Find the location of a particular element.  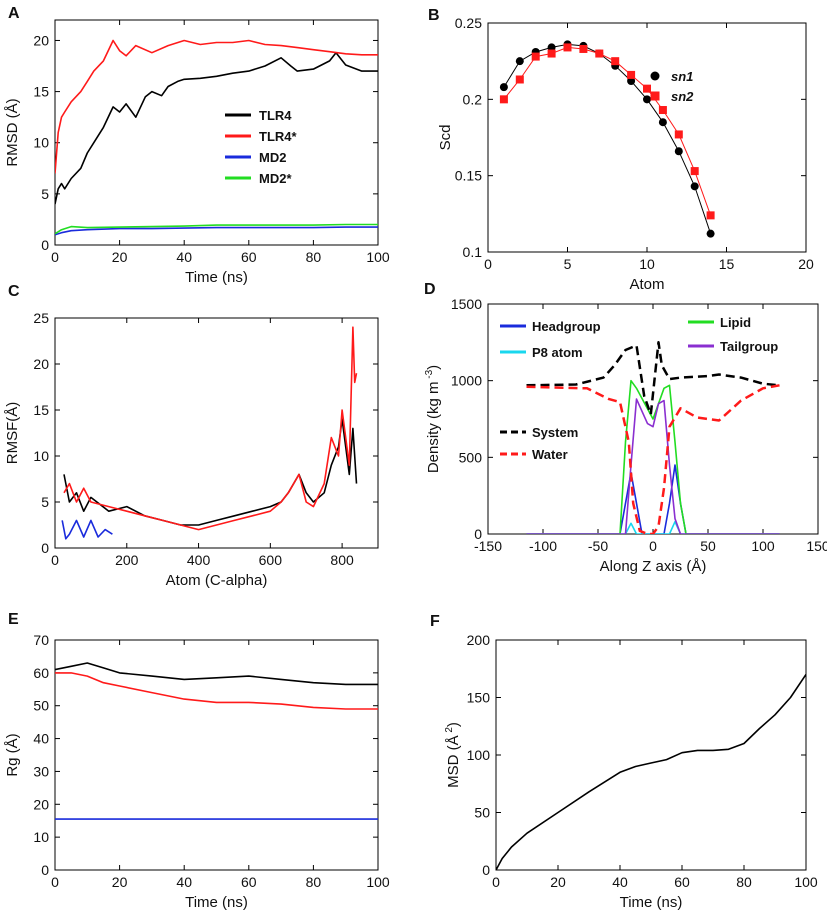

legend-label: System is located at coordinates (555, 432).